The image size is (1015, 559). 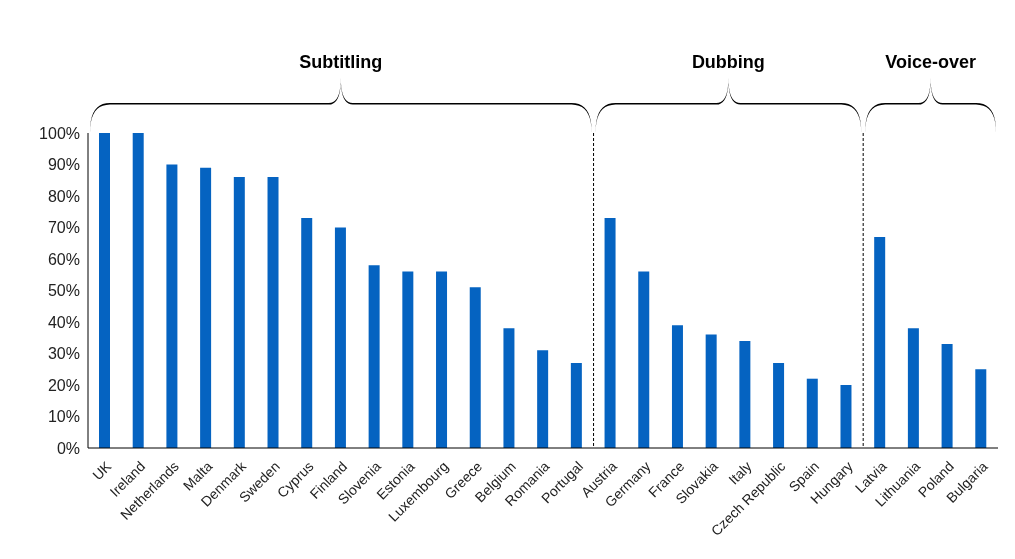 I want to click on y-tick-label: 90%, so click(x=63, y=165).